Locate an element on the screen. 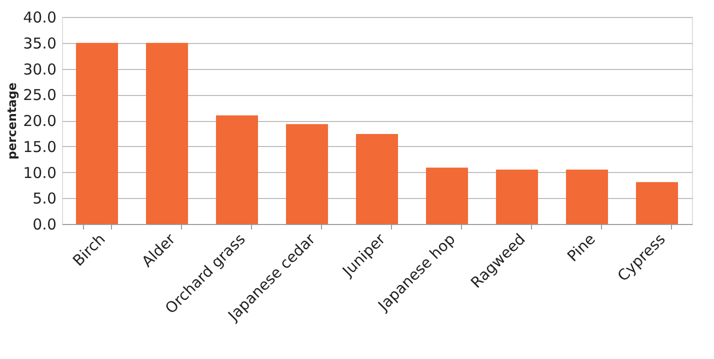 The height and width of the screenshot is (359, 714). y-tick-label: 0.0 is located at coordinates (44, 225).